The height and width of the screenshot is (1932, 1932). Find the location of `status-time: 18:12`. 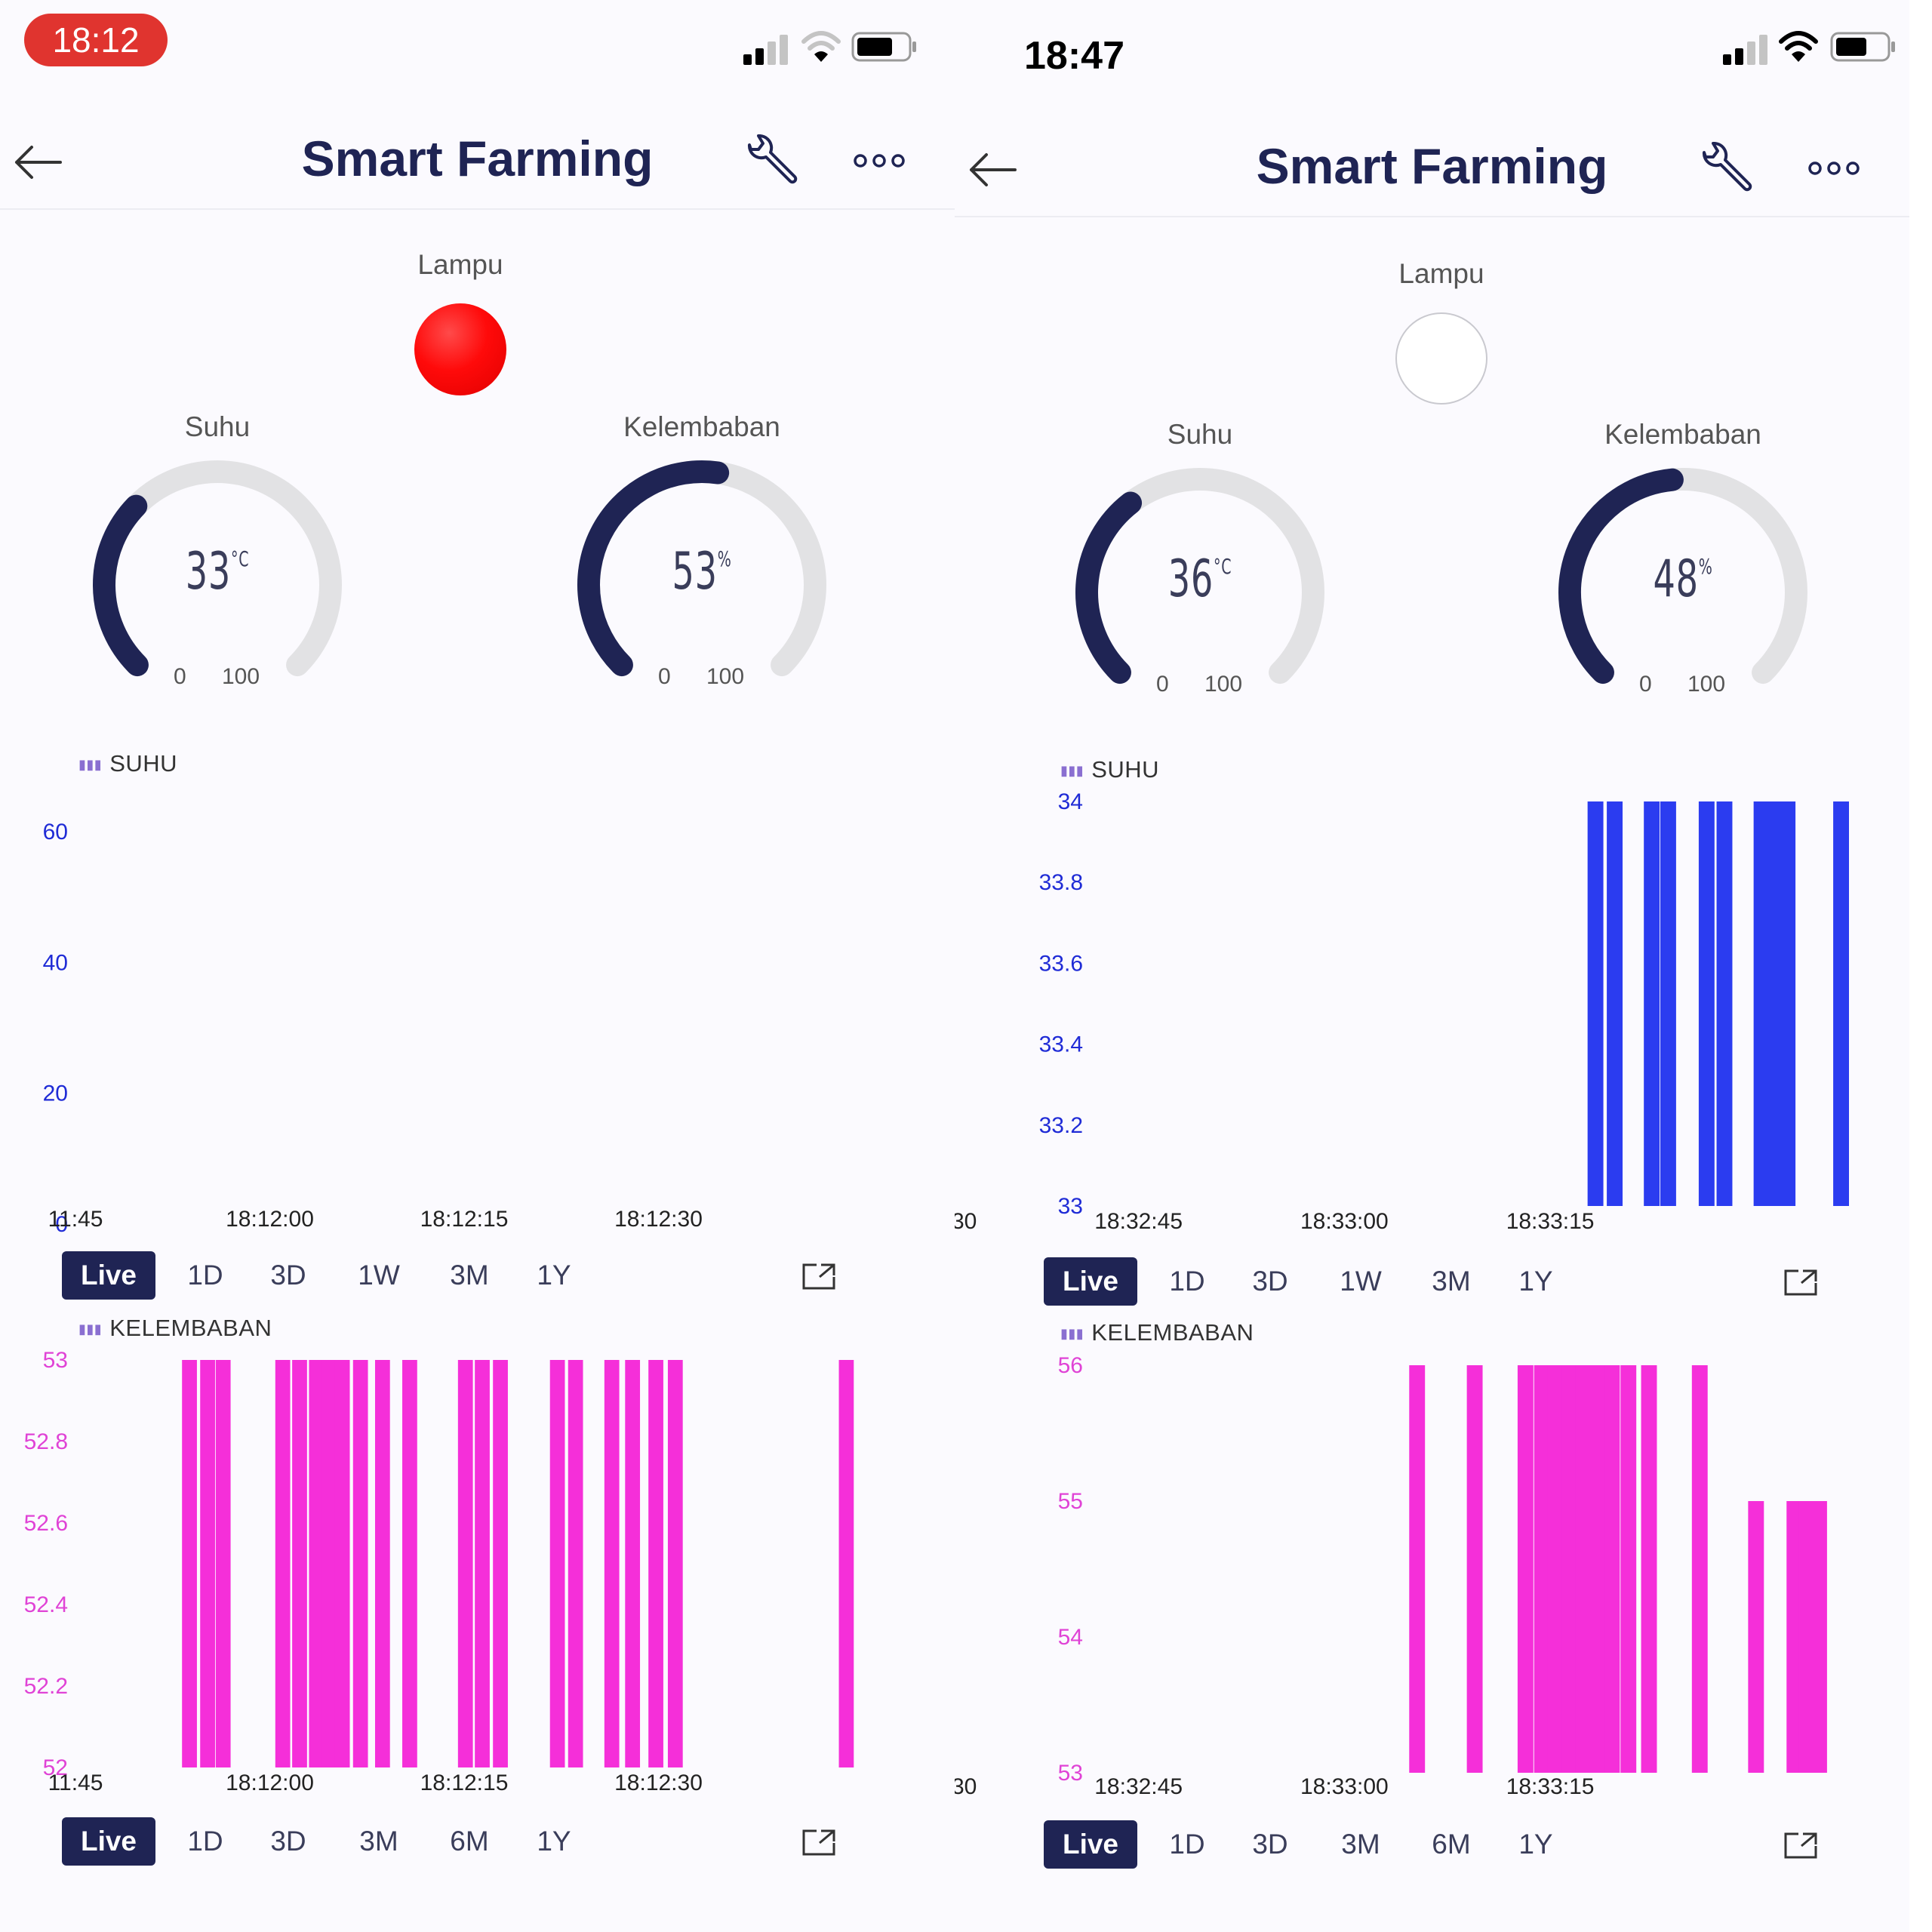

status-time: 18:12 is located at coordinates (96, 40).